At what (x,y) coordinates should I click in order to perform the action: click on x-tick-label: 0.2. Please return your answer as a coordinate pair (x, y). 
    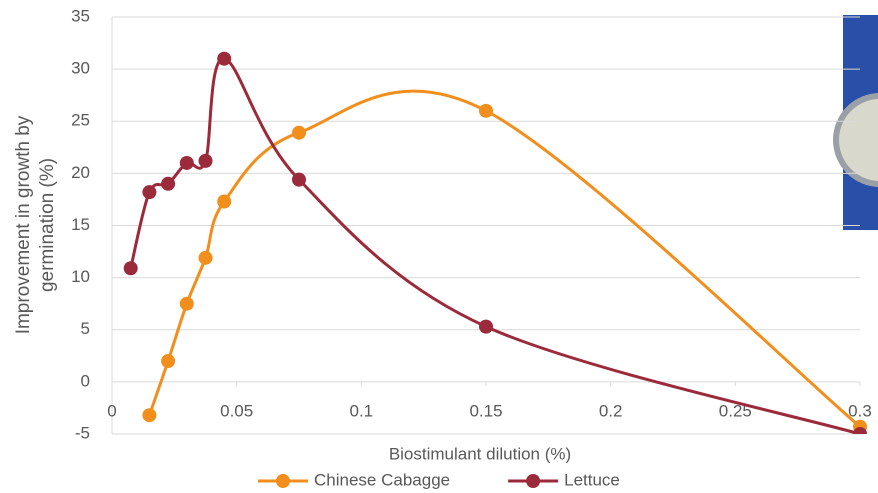
    Looking at the image, I should click on (611, 410).